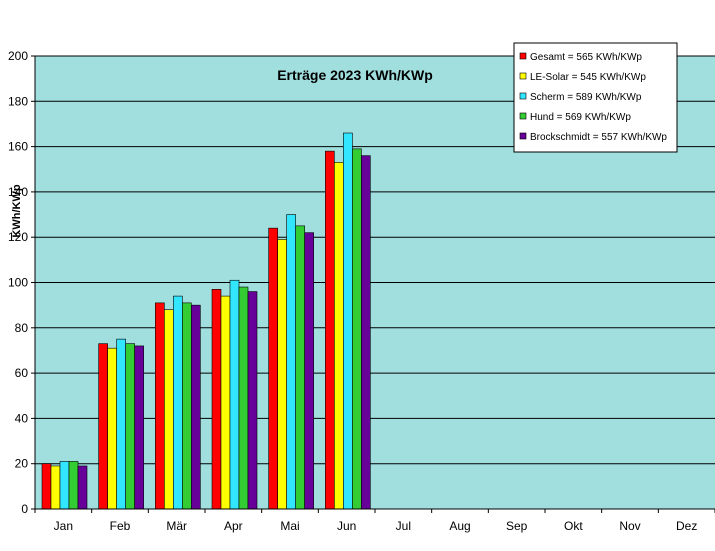 Image resolution: width=715 pixels, height=551 pixels. What do you see at coordinates (586, 97) in the screenshot?
I see `legend-label: Scherm = 589 KWh/KWp` at bounding box center [586, 97].